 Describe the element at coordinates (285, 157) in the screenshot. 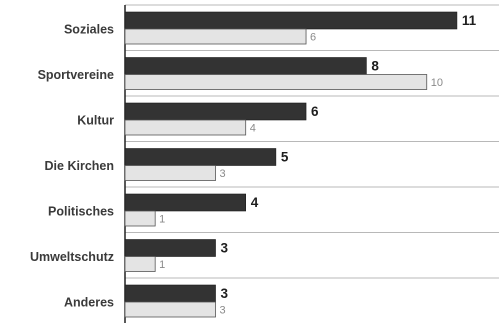

I see `data-label-dark: 5` at that location.